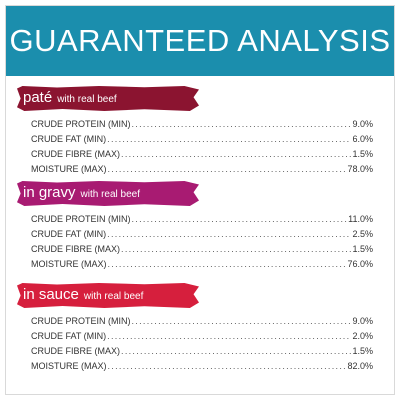  What do you see at coordinates (360, 169) in the screenshot?
I see `row-value: 78.0%` at bounding box center [360, 169].